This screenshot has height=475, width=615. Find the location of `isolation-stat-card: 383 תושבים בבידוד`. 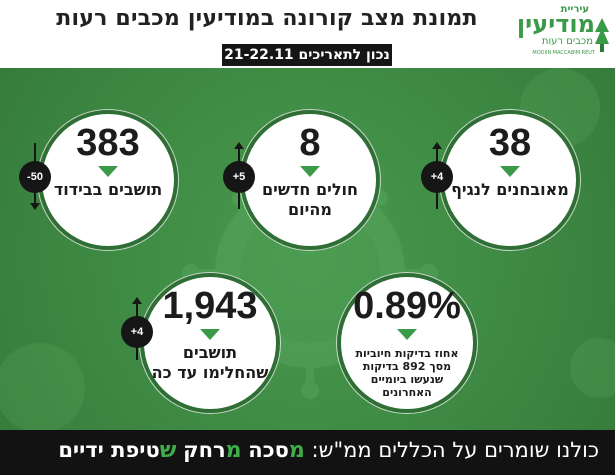

isolation-stat-card: 383 תושבים בבידוד is located at coordinates (108, 180).